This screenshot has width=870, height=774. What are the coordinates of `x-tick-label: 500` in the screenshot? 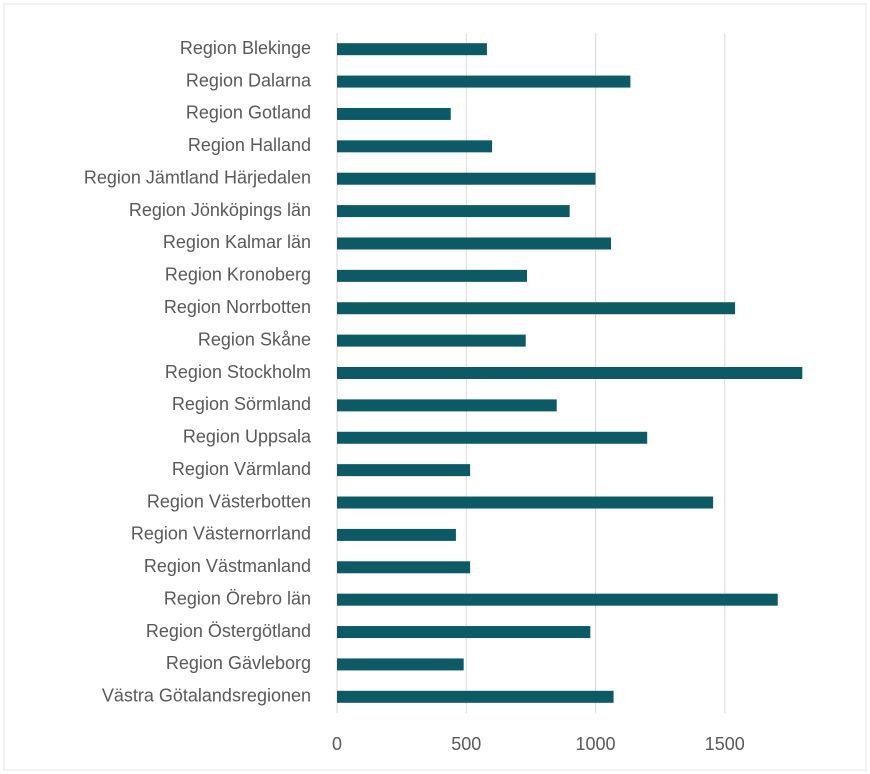 It's located at (466, 744).